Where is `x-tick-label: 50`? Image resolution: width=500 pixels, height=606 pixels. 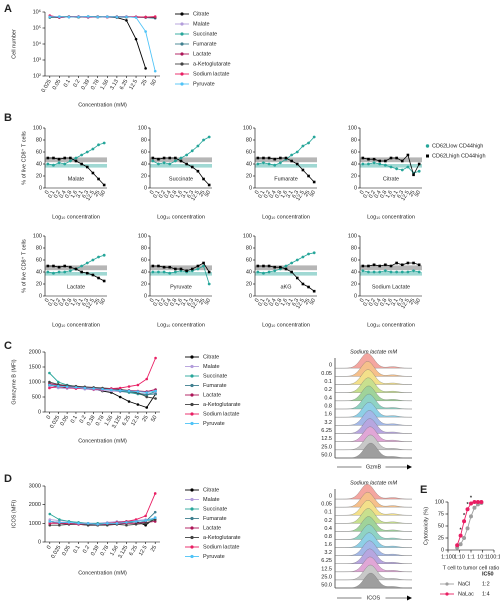 x-tick-label: 50 is located at coordinates (103, 194).